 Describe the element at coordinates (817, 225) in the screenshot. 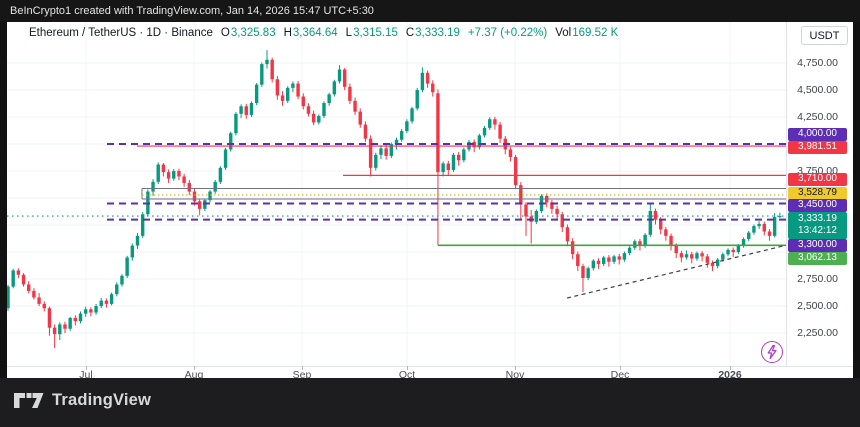

I see `price-badge: 3,333.19 13:42:12` at that location.